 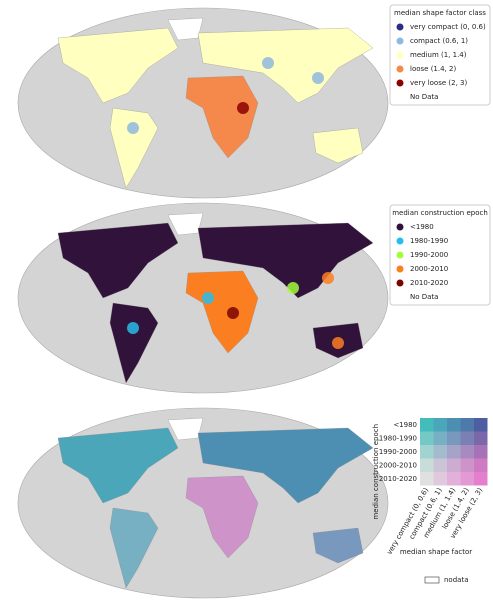 I want to click on legend-label: very compact (0, 0.6), so click(x=448, y=27).